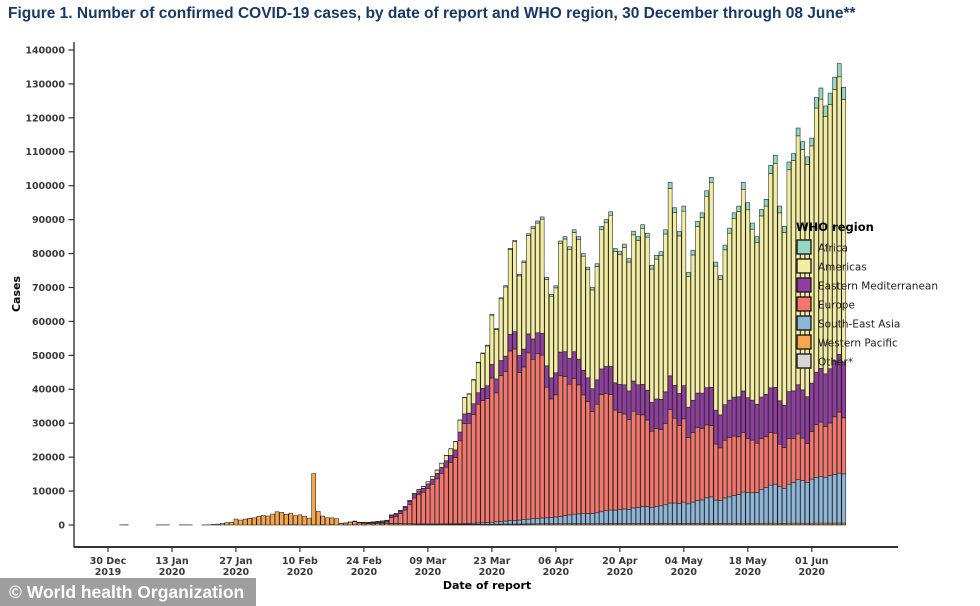  What do you see at coordinates (487, 585) in the screenshot?
I see `x-axis-title: Date of report` at bounding box center [487, 585].